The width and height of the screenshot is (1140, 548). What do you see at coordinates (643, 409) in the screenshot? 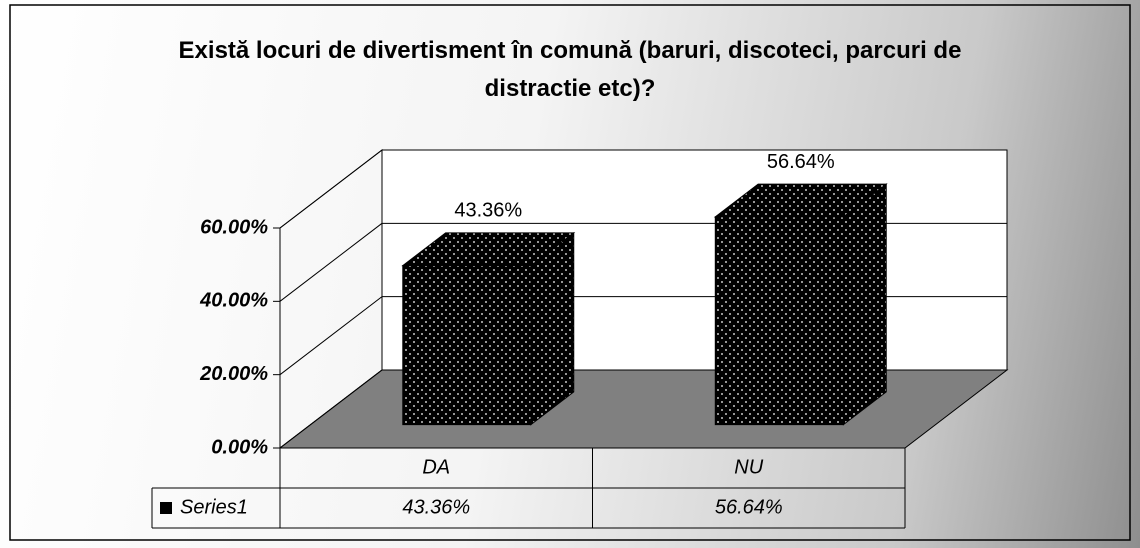
I see `floor` at bounding box center [643, 409].